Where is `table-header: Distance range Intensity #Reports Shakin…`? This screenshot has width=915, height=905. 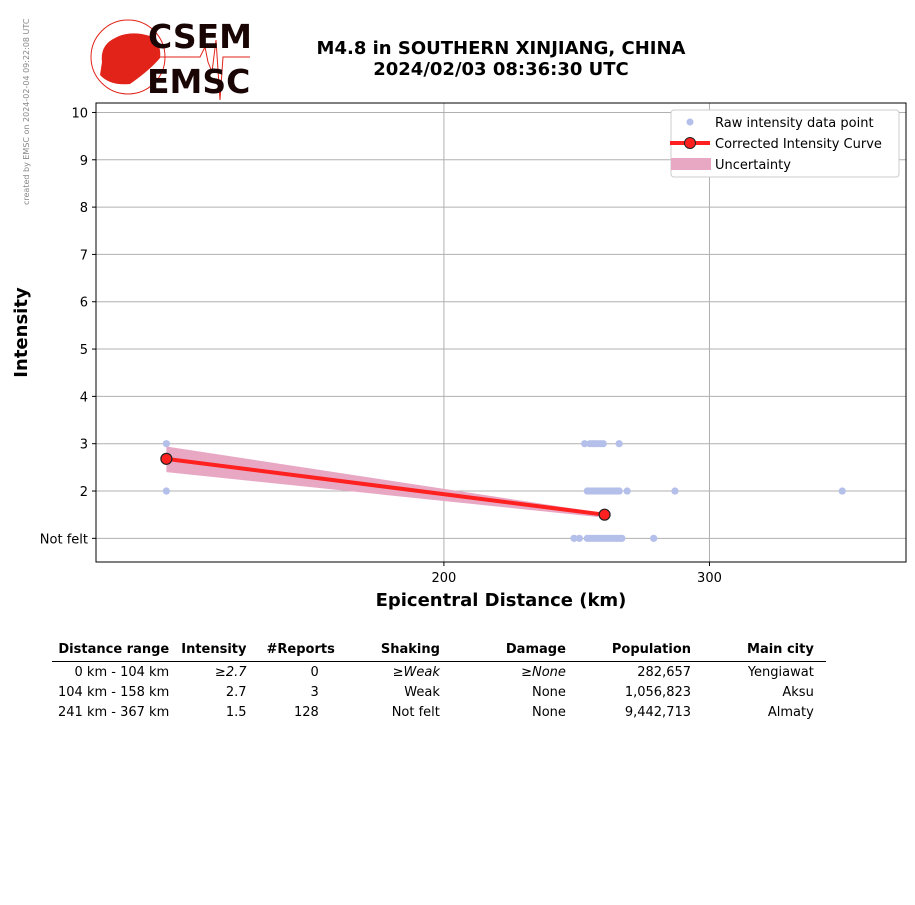 table-header: Distance range Intensity #Reports Shakin… is located at coordinates (439, 651).